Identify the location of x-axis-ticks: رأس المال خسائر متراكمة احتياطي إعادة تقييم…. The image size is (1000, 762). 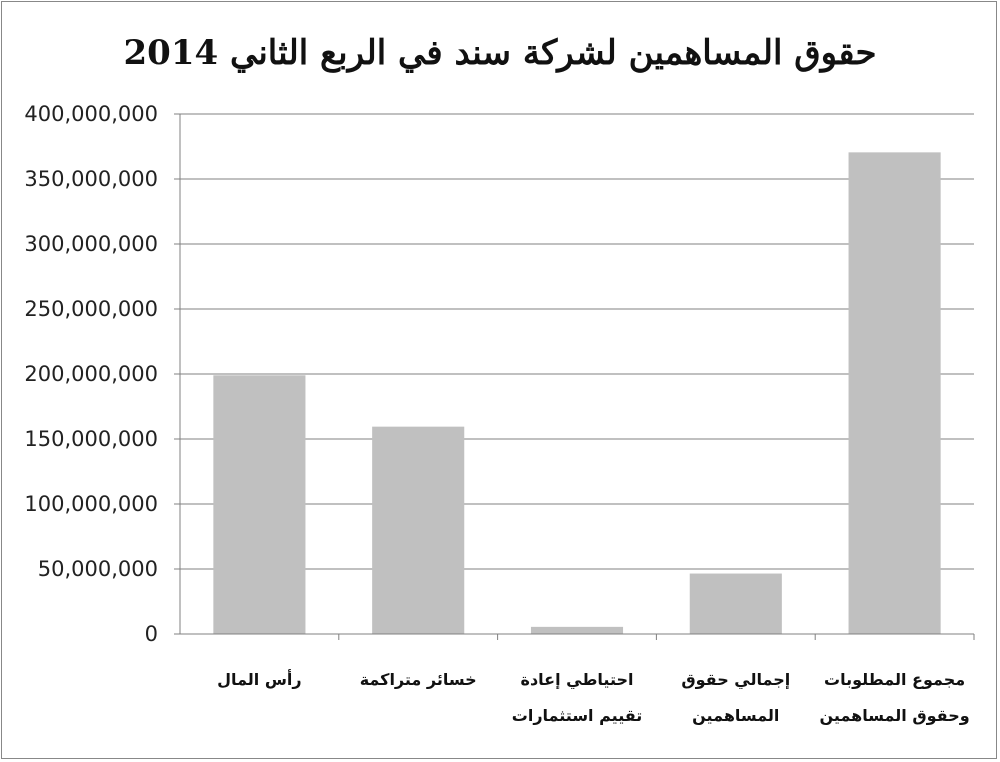
(596, 679).